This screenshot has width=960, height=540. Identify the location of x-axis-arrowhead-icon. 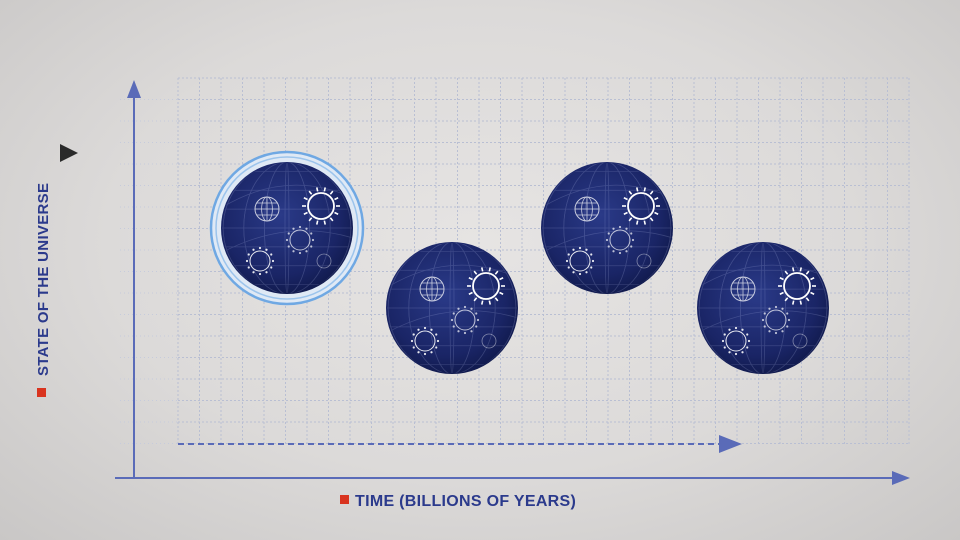
(901, 478).